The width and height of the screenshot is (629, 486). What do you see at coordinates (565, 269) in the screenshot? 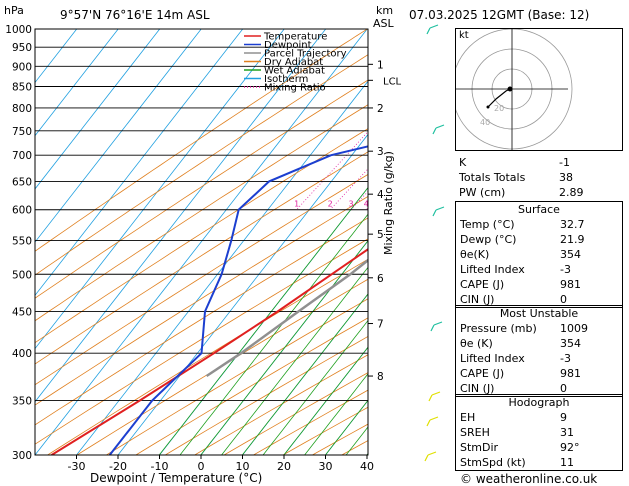
I see `surface-value: -3` at bounding box center [565, 269].